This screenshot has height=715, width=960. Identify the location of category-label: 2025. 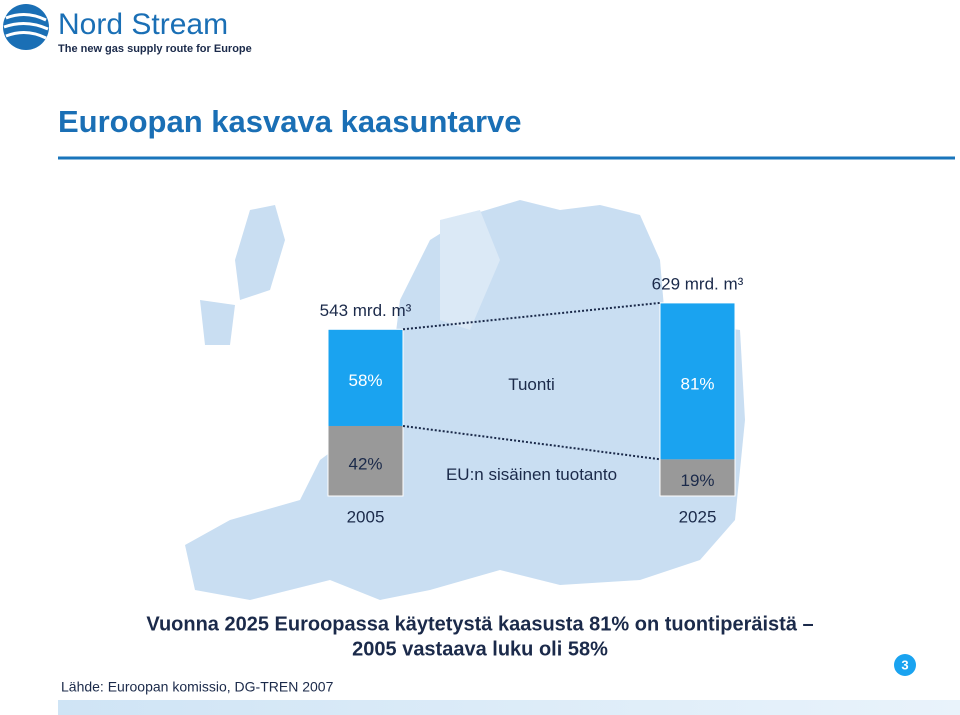
(698, 516).